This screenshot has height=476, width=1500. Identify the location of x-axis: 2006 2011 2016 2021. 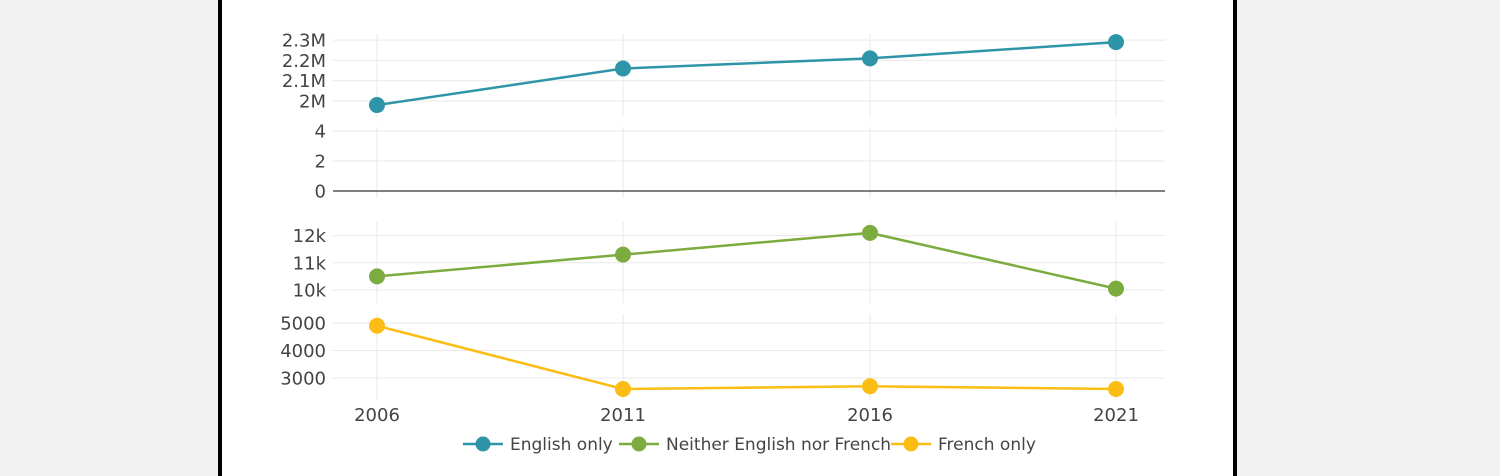
(746, 415).